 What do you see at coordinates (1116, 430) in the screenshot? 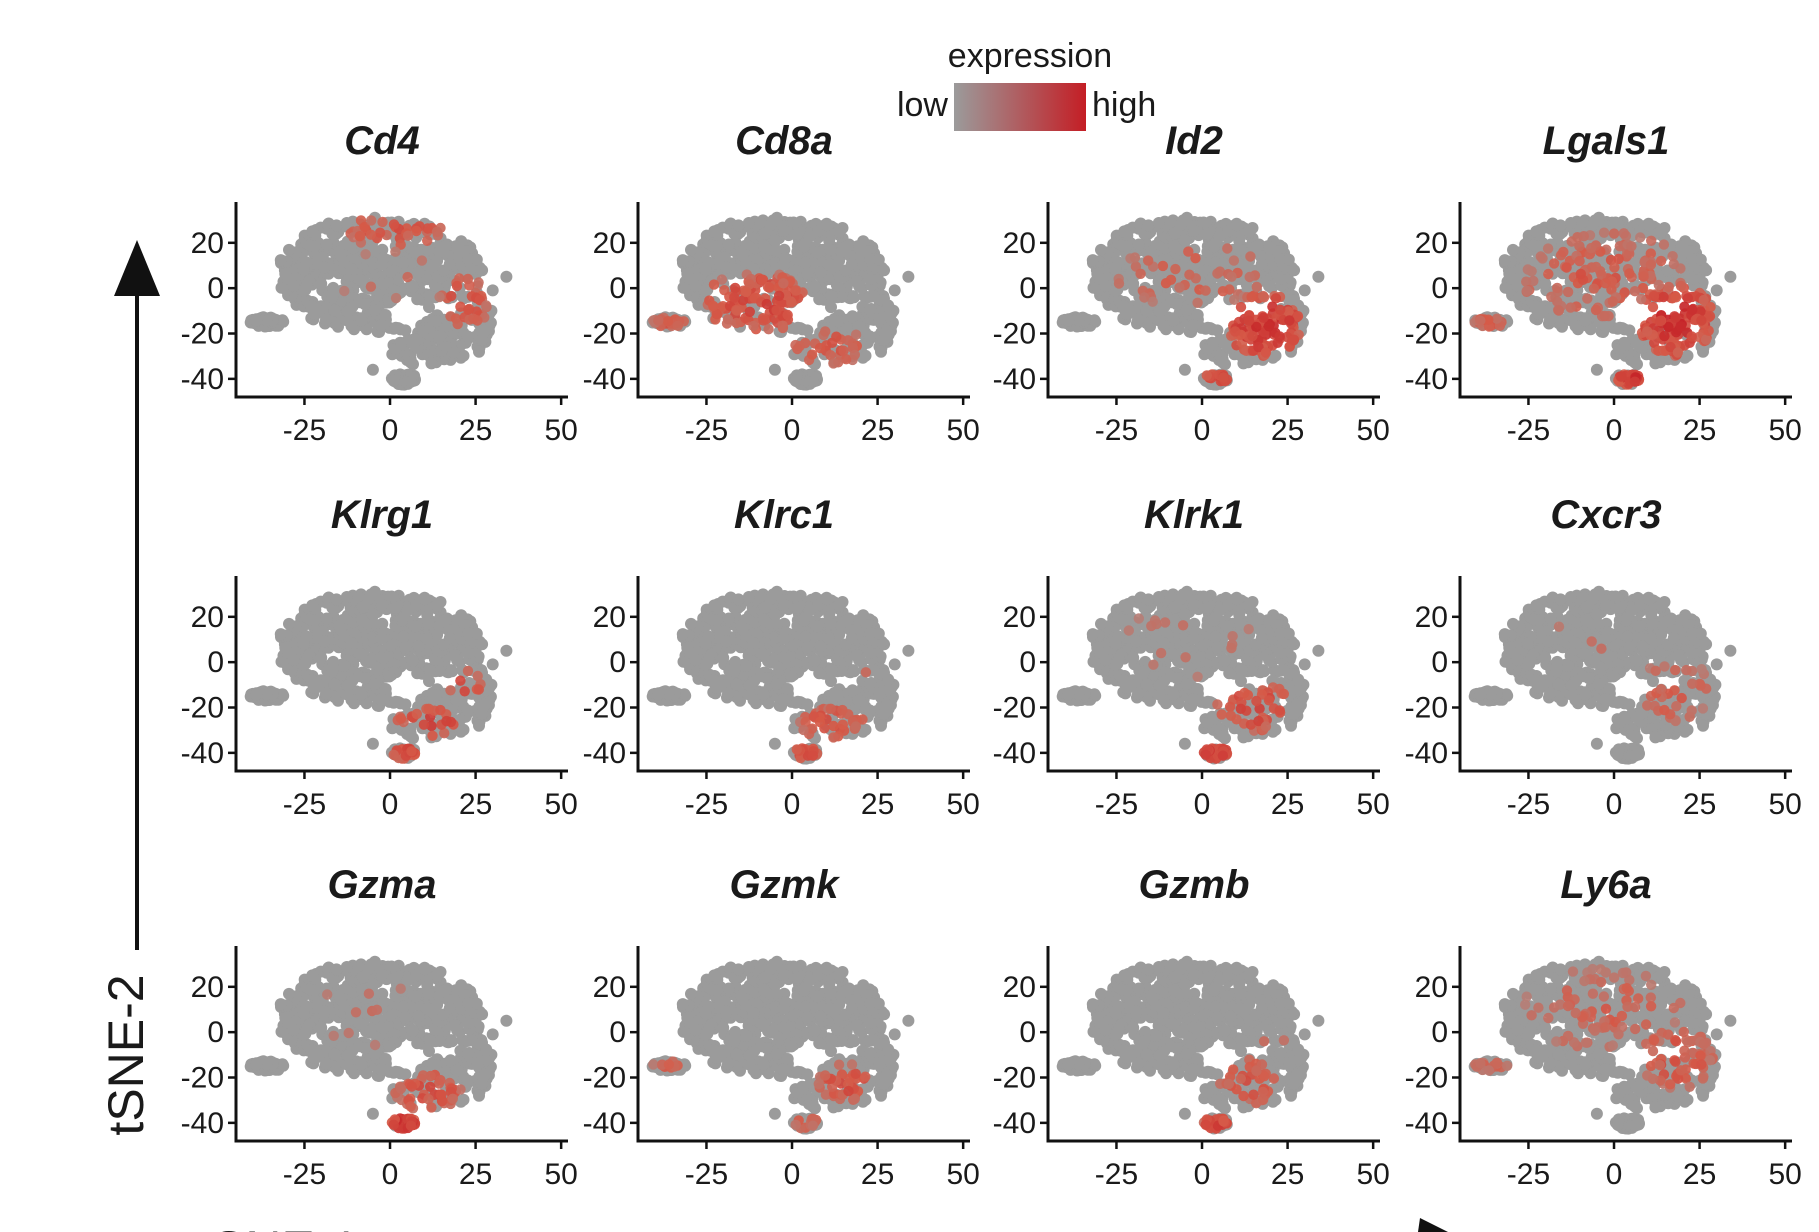
I see `x-tick-label: -25` at bounding box center [1116, 430].